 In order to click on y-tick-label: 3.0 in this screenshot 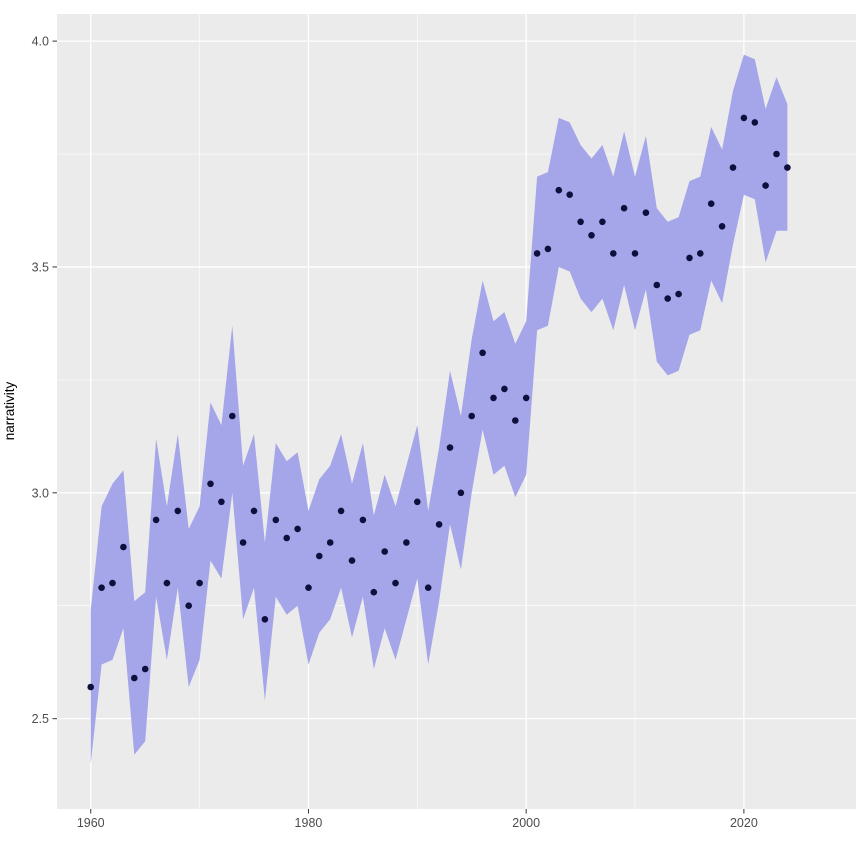, I will do `click(40, 493)`.